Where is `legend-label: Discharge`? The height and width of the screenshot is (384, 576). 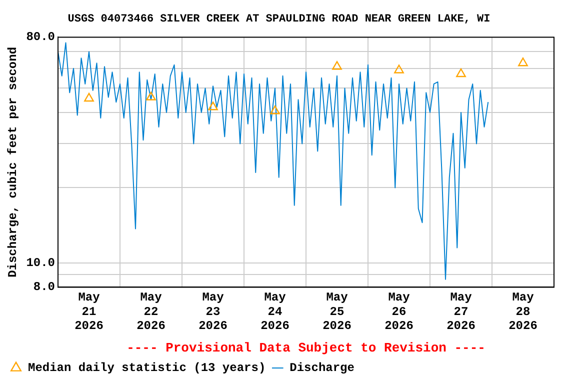 legend-label: Discharge is located at coordinates (322, 368).